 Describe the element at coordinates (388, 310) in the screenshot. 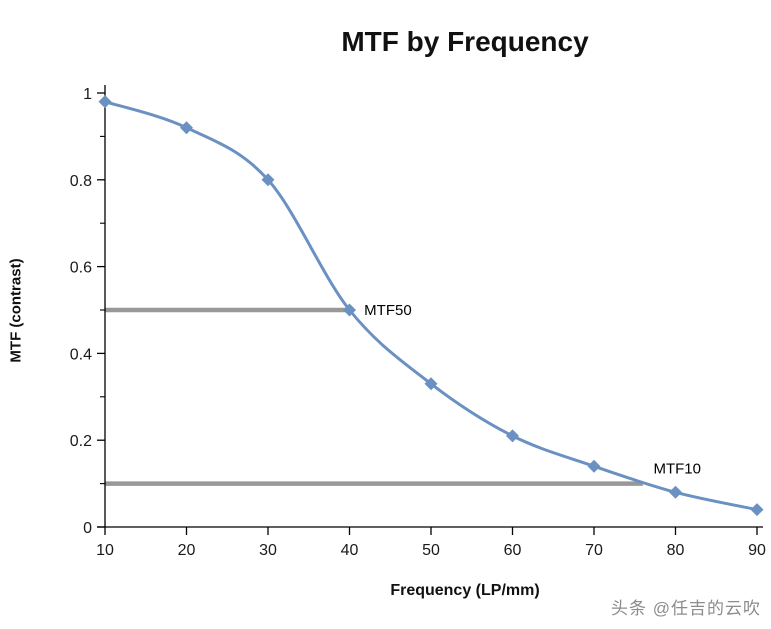

I see `reference-label-mtf50: MTF50` at that location.